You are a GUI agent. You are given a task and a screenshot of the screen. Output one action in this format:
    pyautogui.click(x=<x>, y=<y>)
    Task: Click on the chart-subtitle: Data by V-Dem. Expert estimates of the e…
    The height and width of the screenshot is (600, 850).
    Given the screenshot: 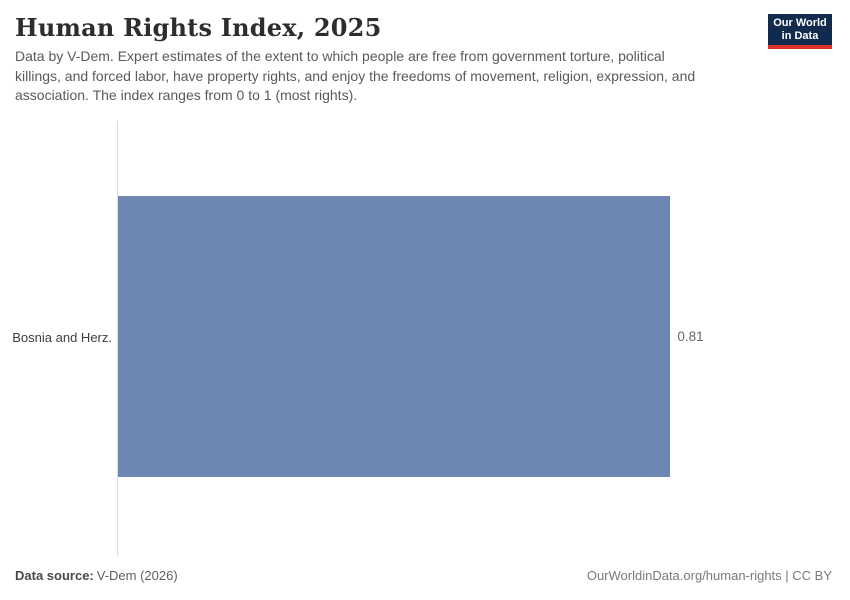 What is the action you would take?
    pyautogui.click(x=385, y=76)
    